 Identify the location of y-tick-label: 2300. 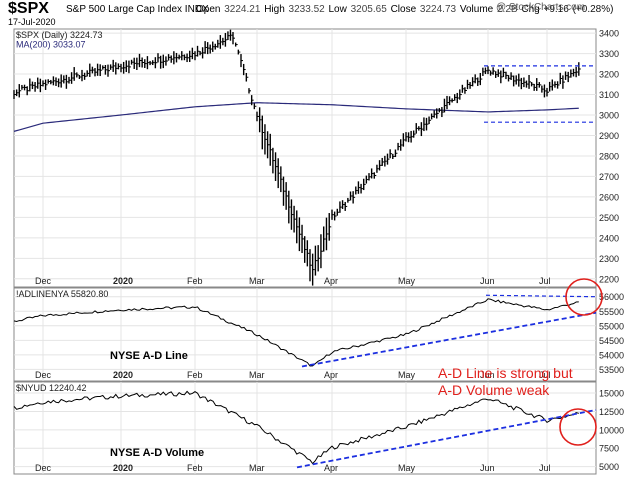
(609, 259).